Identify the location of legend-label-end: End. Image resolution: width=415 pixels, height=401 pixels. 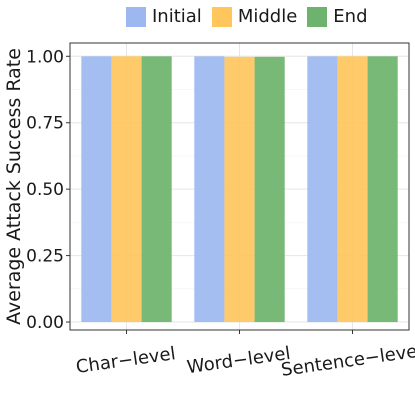
(350, 16).